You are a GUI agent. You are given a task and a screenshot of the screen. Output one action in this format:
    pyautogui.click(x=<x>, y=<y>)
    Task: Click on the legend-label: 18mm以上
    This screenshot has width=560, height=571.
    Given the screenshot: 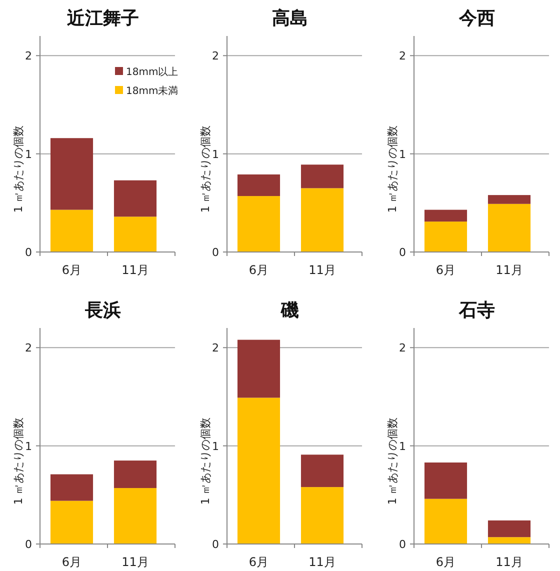 What is the action you would take?
    pyautogui.click(x=152, y=72)
    